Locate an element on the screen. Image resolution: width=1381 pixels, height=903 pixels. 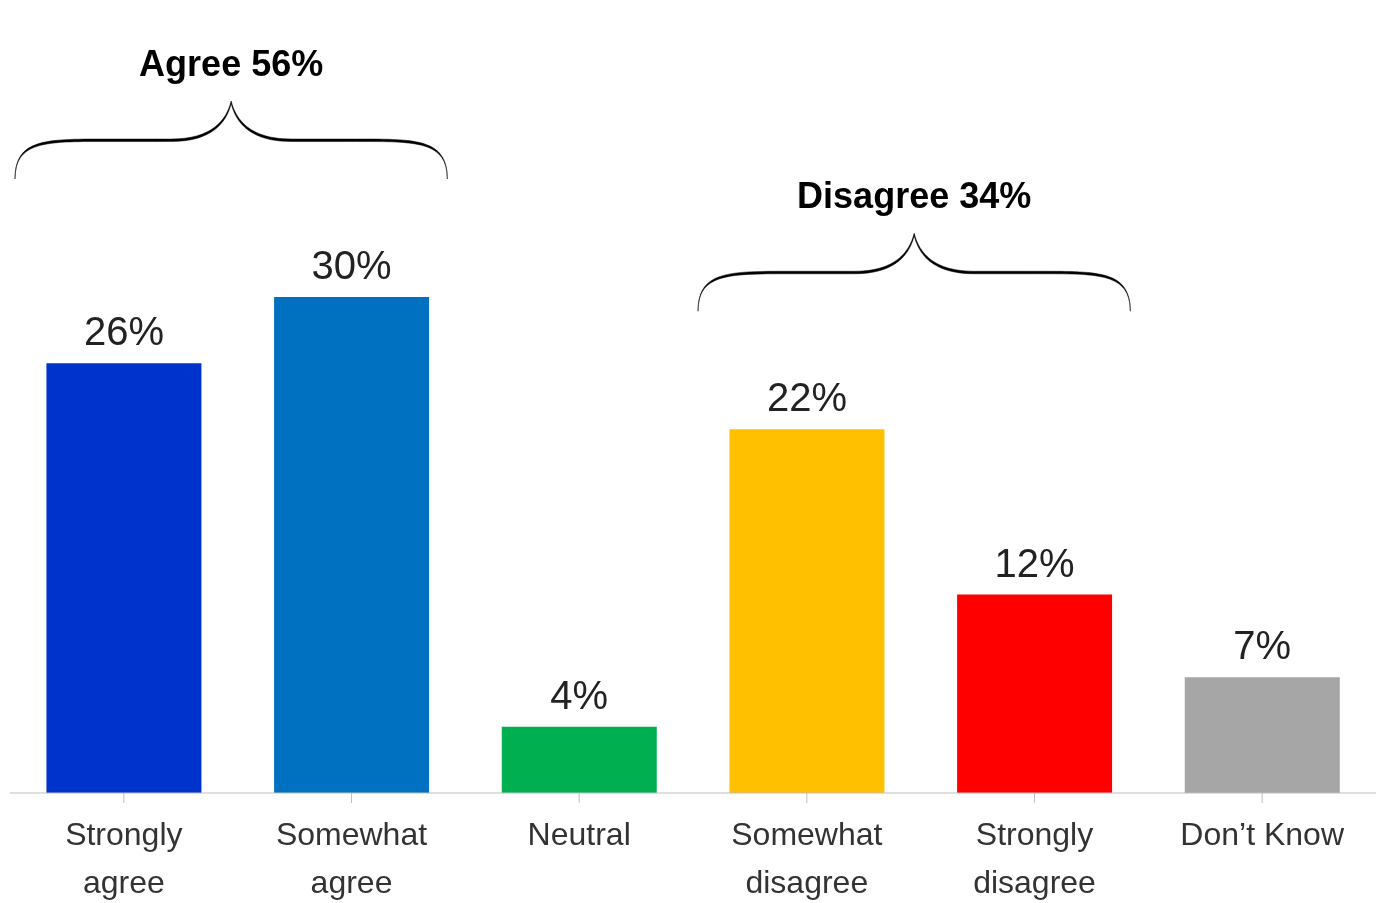
x-tick-label: Somewhat disagree is located at coordinates (807, 858).